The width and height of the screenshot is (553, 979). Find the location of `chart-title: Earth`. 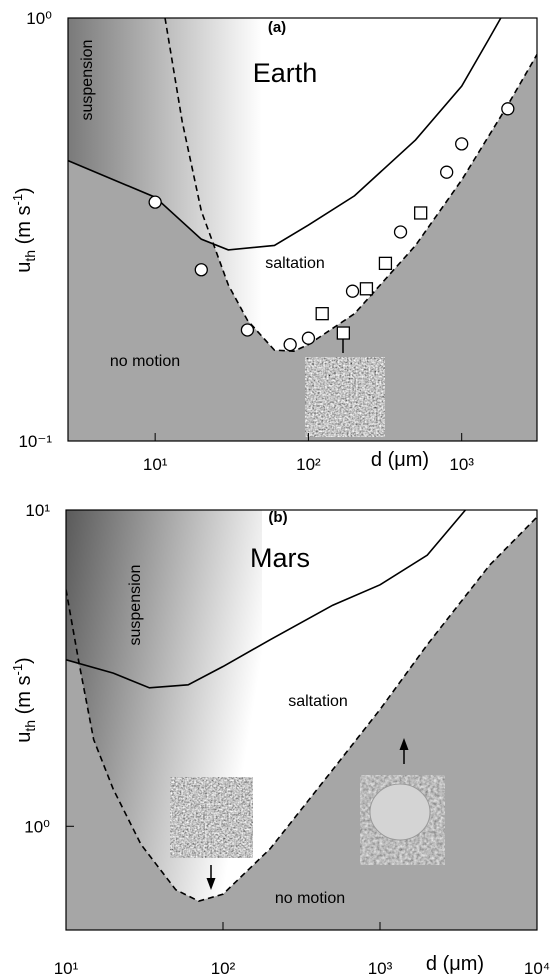

chart-title: Earth is located at coordinates (285, 73).